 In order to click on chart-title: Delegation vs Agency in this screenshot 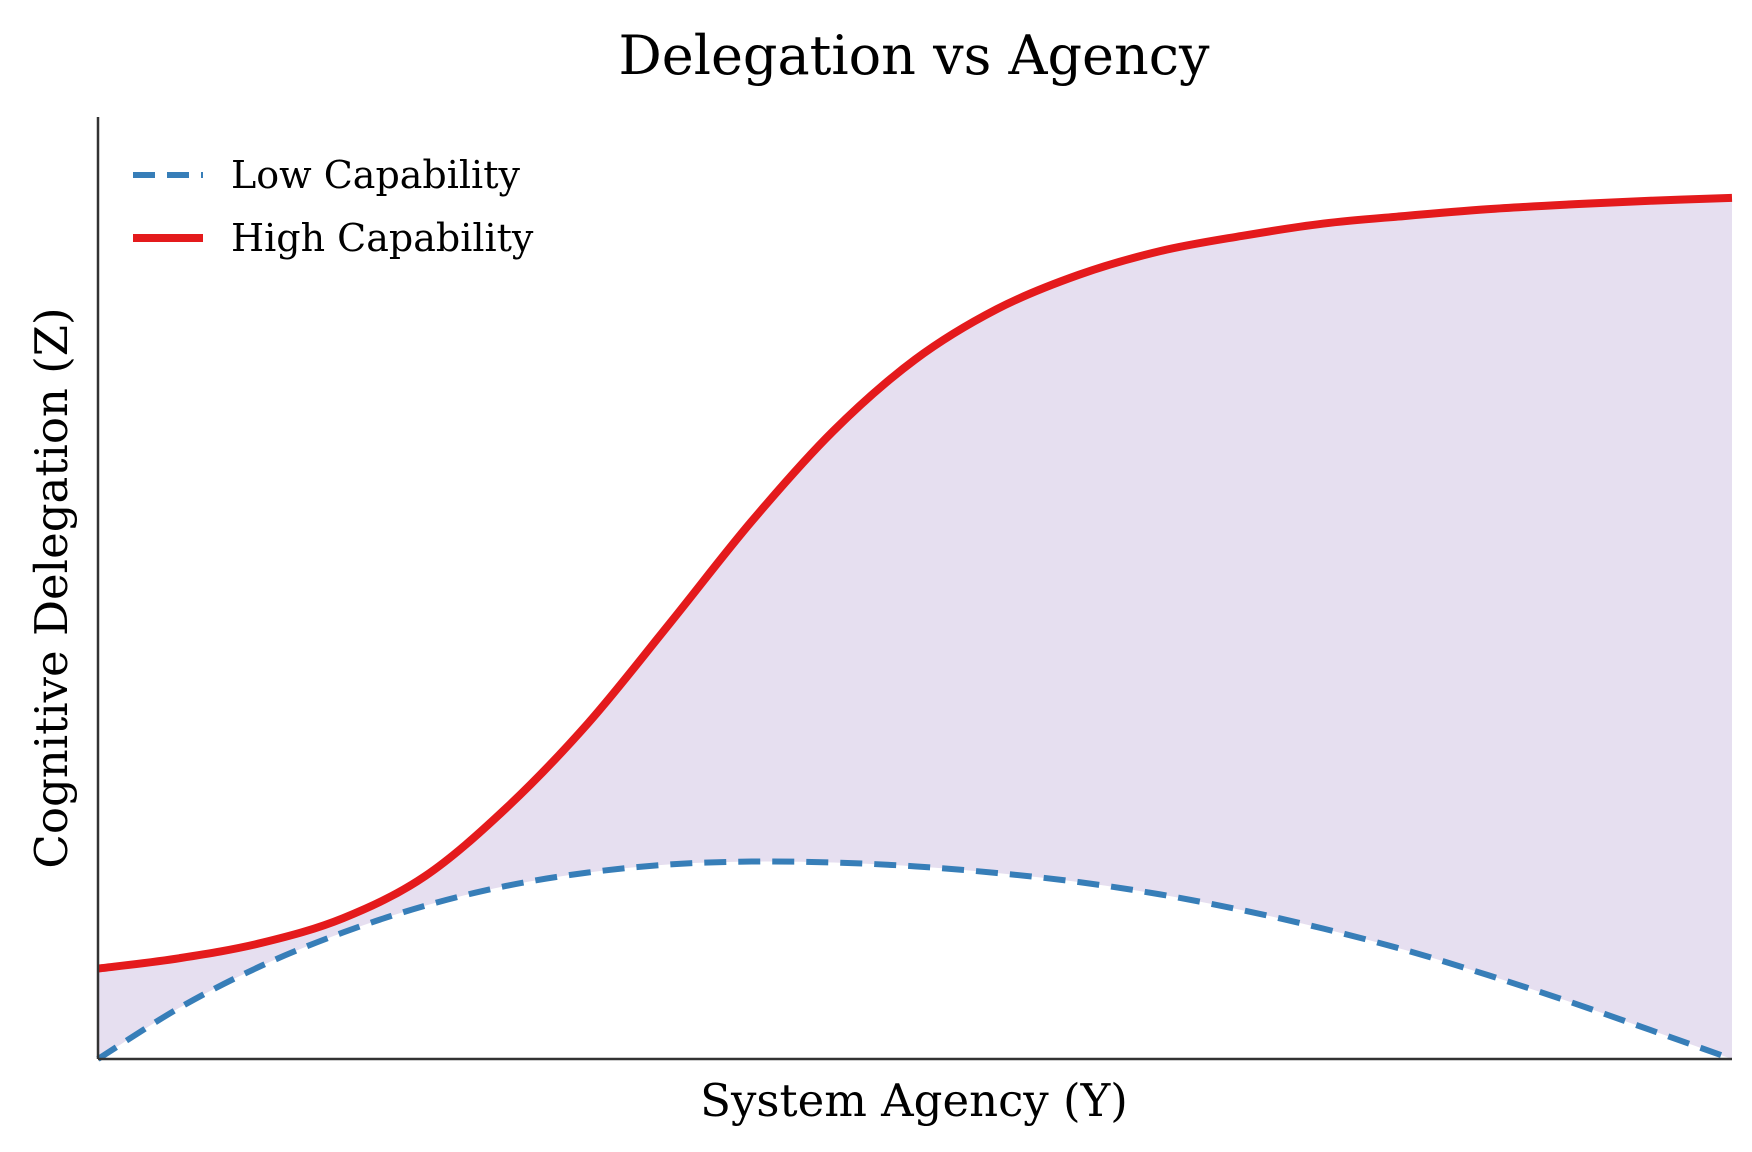, I will do `click(914, 55)`.